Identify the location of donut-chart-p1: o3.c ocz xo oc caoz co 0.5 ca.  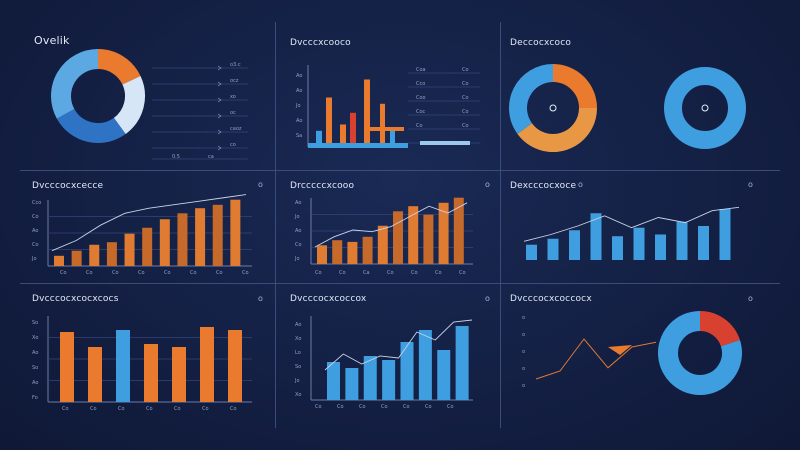
(149, 104).